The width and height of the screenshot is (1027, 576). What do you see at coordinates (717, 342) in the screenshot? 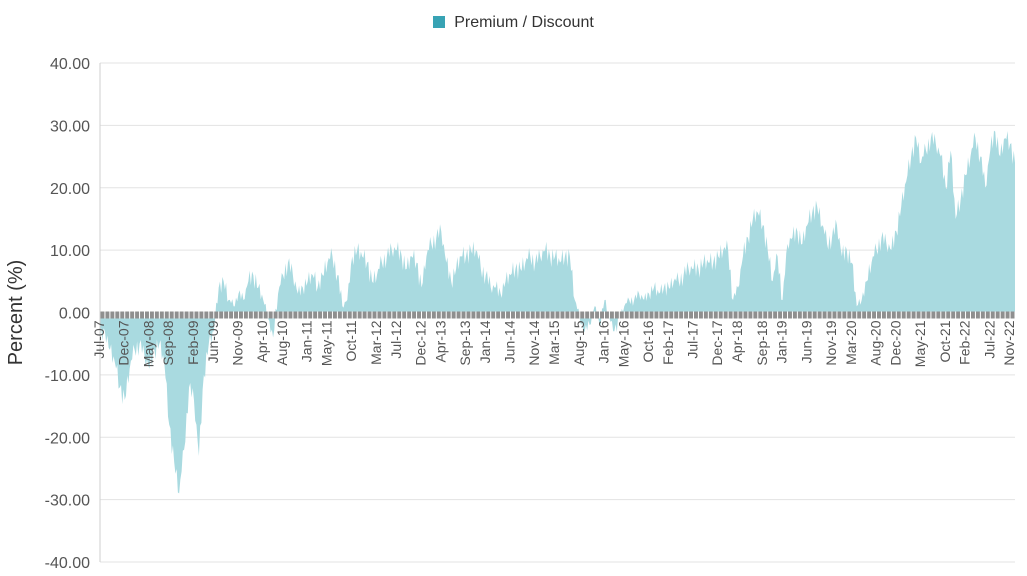
I see `x-tick-label: Dec-17` at bounding box center [717, 342].